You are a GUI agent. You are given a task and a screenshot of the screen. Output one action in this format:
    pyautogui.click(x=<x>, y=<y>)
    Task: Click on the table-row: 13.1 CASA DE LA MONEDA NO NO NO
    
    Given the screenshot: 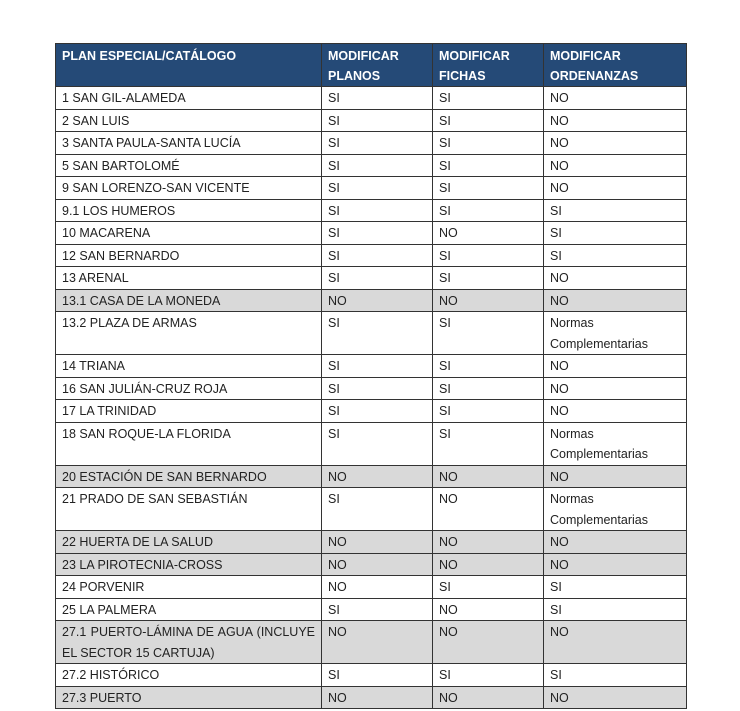 What is the action you would take?
    pyautogui.click(x=371, y=300)
    